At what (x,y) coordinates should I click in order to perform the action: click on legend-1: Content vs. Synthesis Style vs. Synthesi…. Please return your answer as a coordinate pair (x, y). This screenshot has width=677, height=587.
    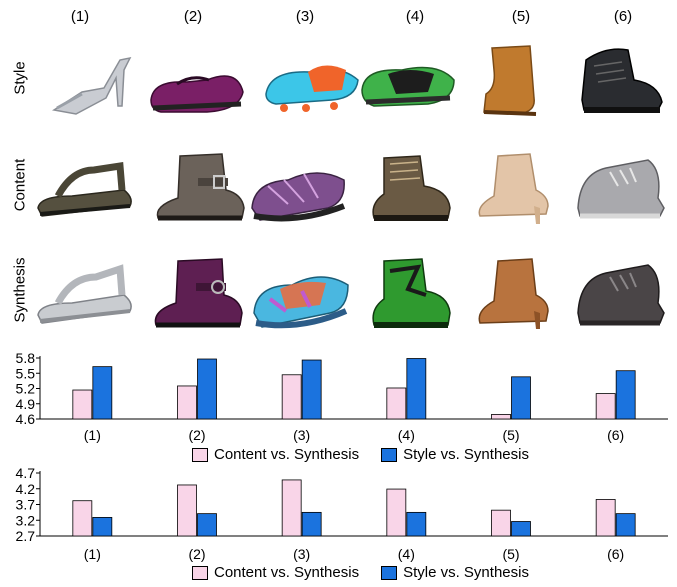
    Looking at the image, I should click on (368, 454).